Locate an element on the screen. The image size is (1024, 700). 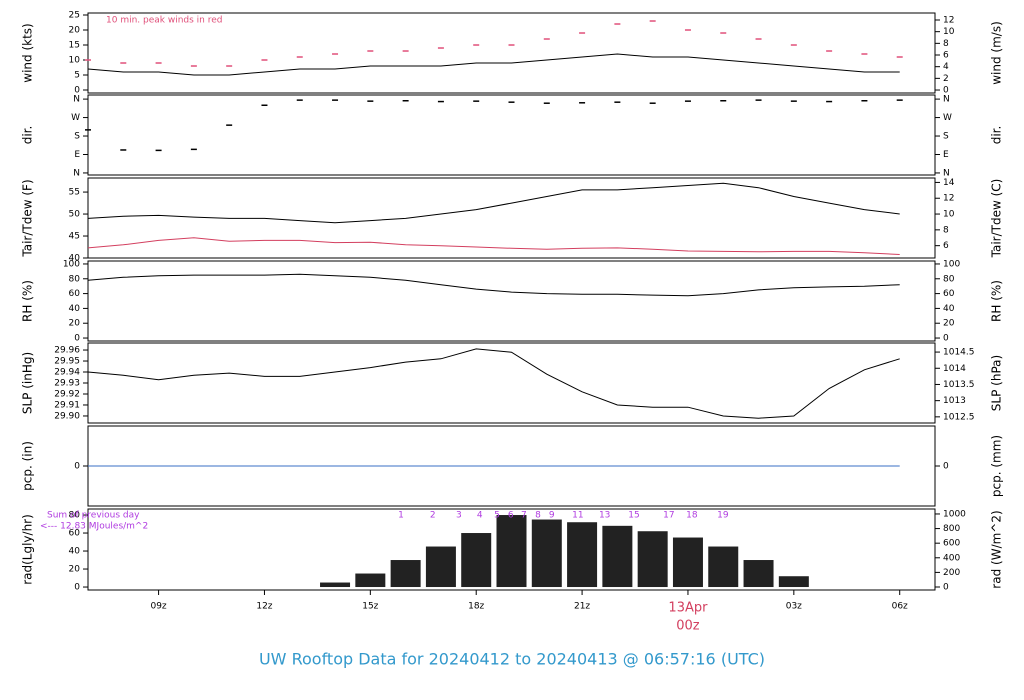
y-axis-title: Tair/Tdew (F) is located at coordinates (28, 218).